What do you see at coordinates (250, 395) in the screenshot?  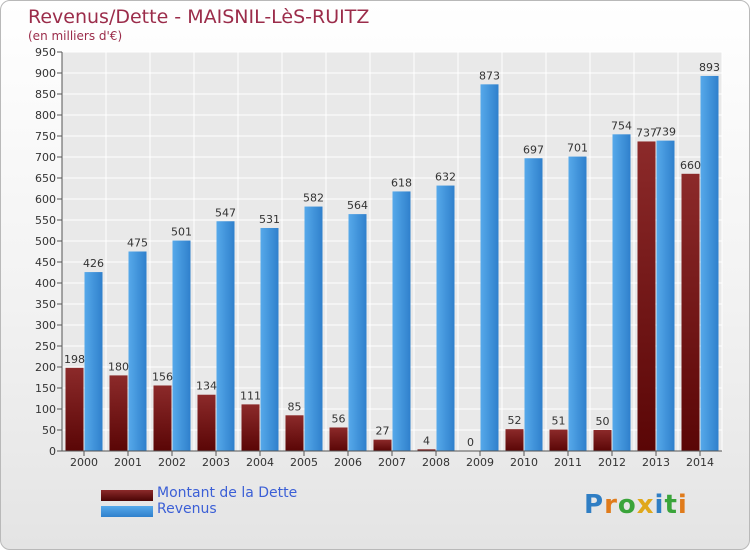 I see `data-label: 111` at bounding box center [250, 395].